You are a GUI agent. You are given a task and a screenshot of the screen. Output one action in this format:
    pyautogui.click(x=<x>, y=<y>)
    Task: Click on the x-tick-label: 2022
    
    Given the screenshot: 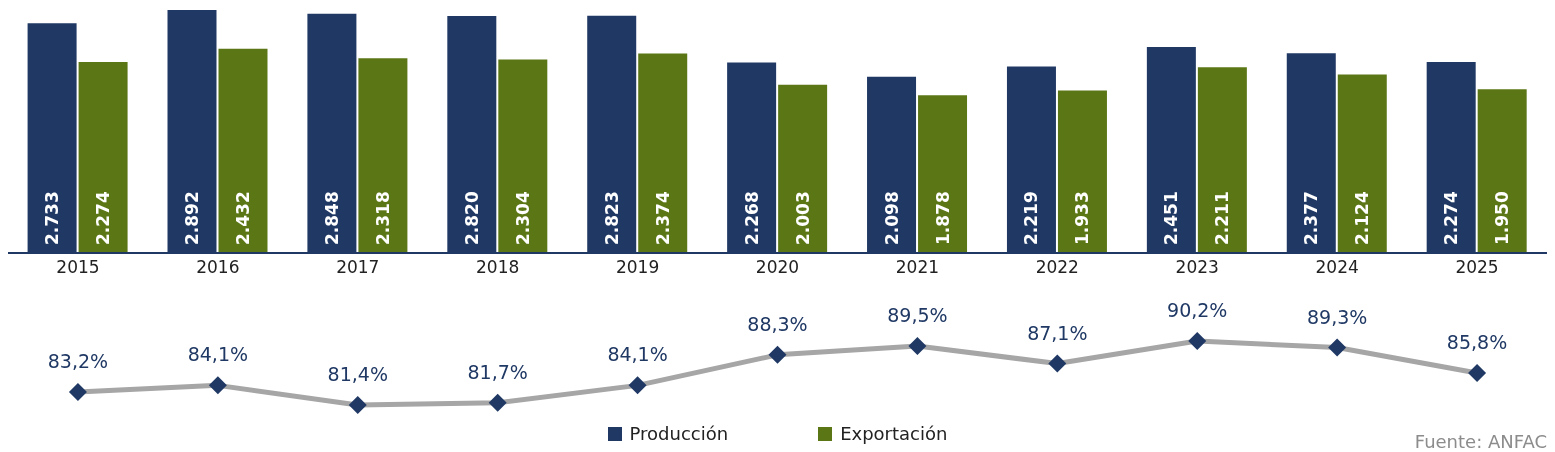 What is the action you would take?
    pyautogui.click(x=1057, y=267)
    